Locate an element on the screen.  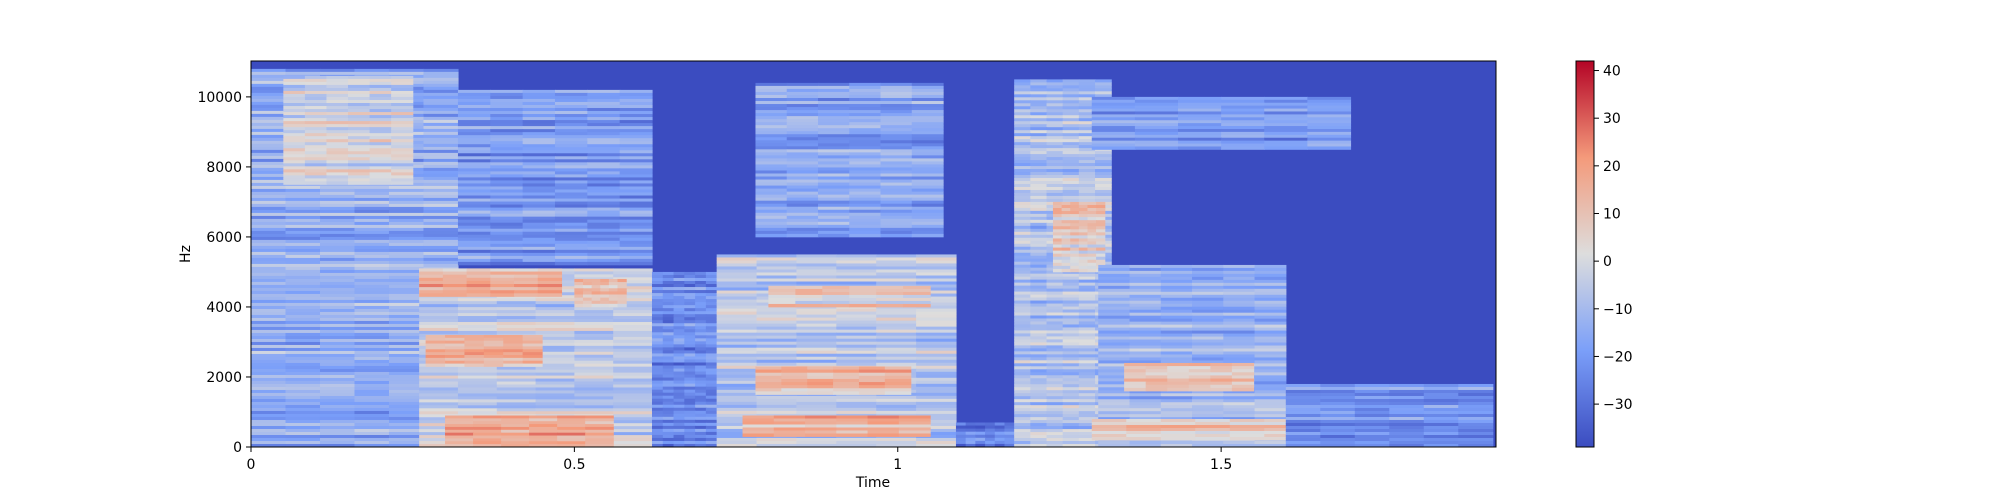
colorbar-tick-label: −20 is located at coordinates (1618, 357).